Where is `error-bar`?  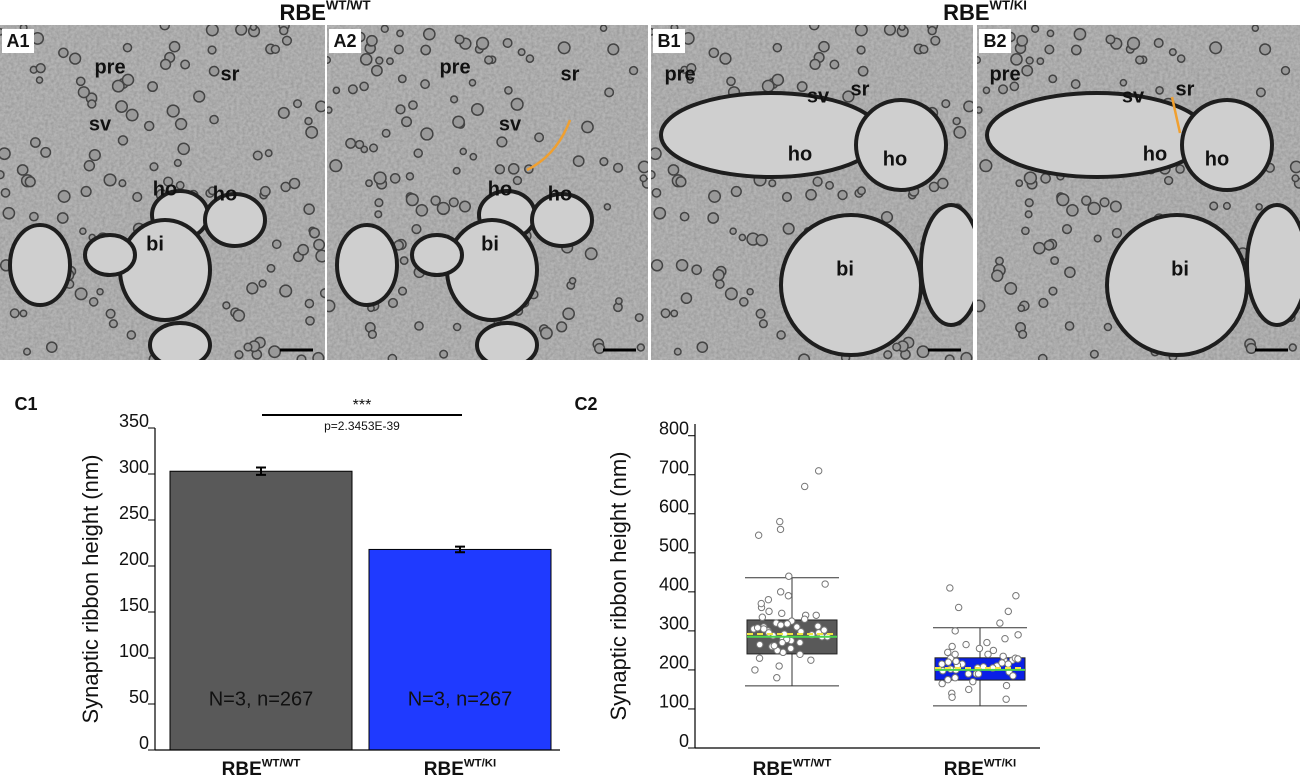
error-bar is located at coordinates (460, 549).